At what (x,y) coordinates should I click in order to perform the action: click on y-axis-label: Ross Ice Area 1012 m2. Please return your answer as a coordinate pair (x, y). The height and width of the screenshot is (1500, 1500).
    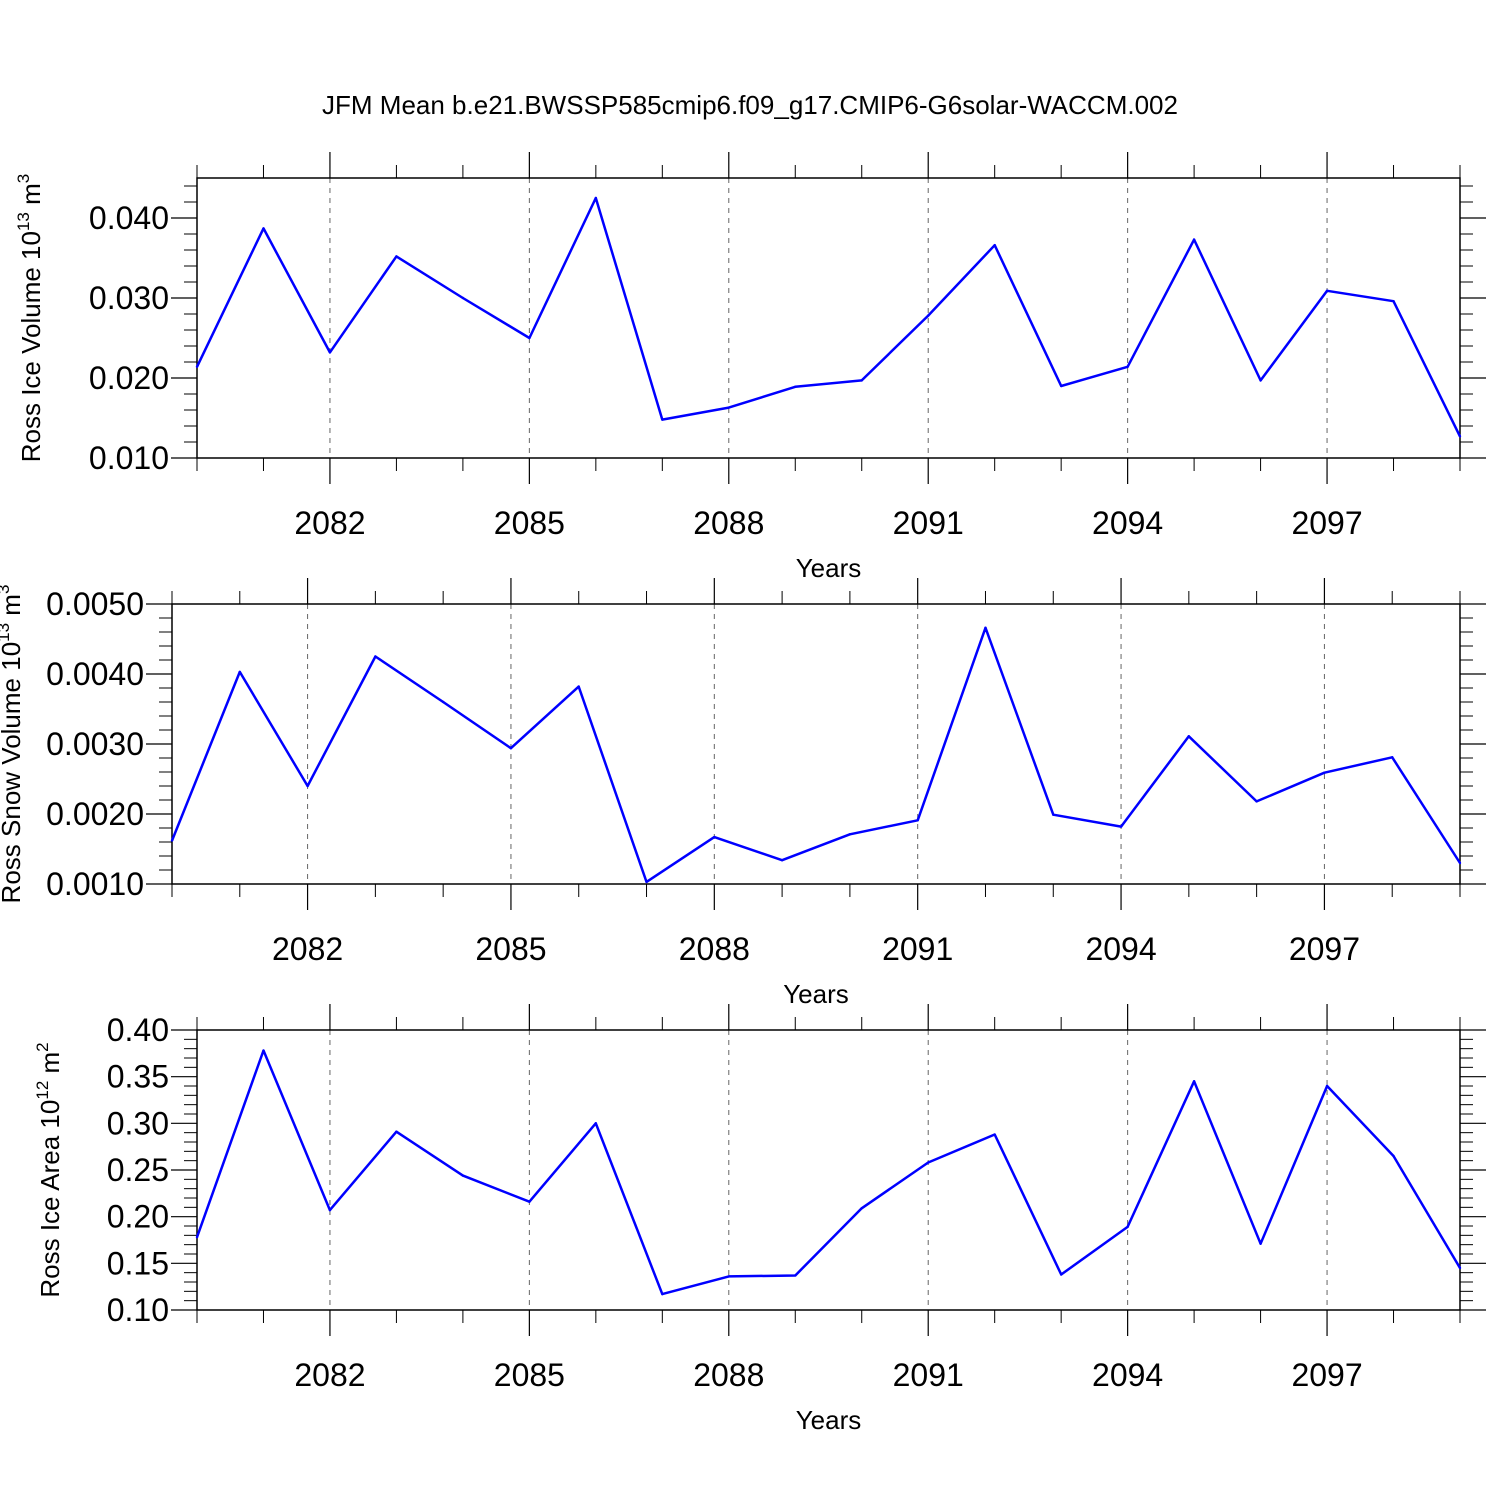
    Looking at the image, I should click on (49, 1169).